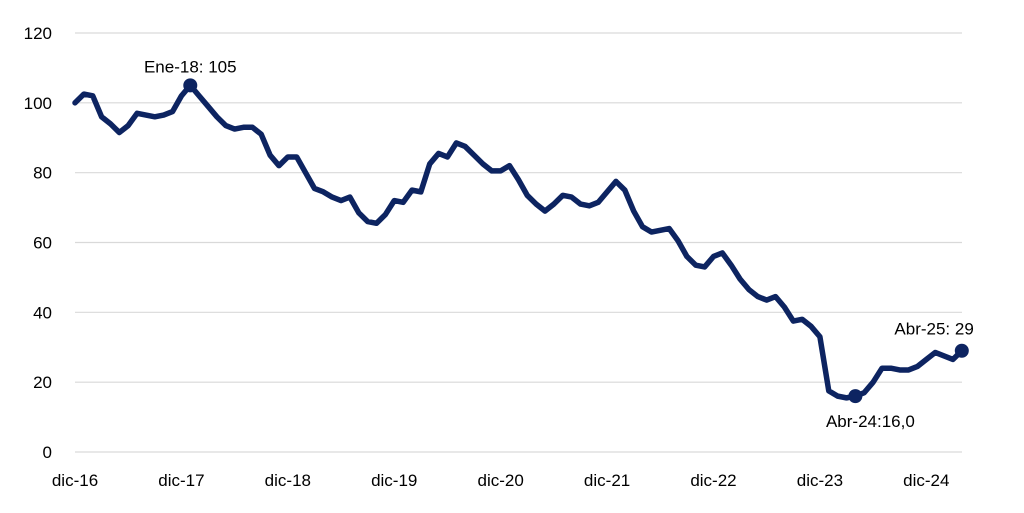 Image resolution: width=1024 pixels, height=513 pixels. I want to click on y-tick-label: 20, so click(42, 382).